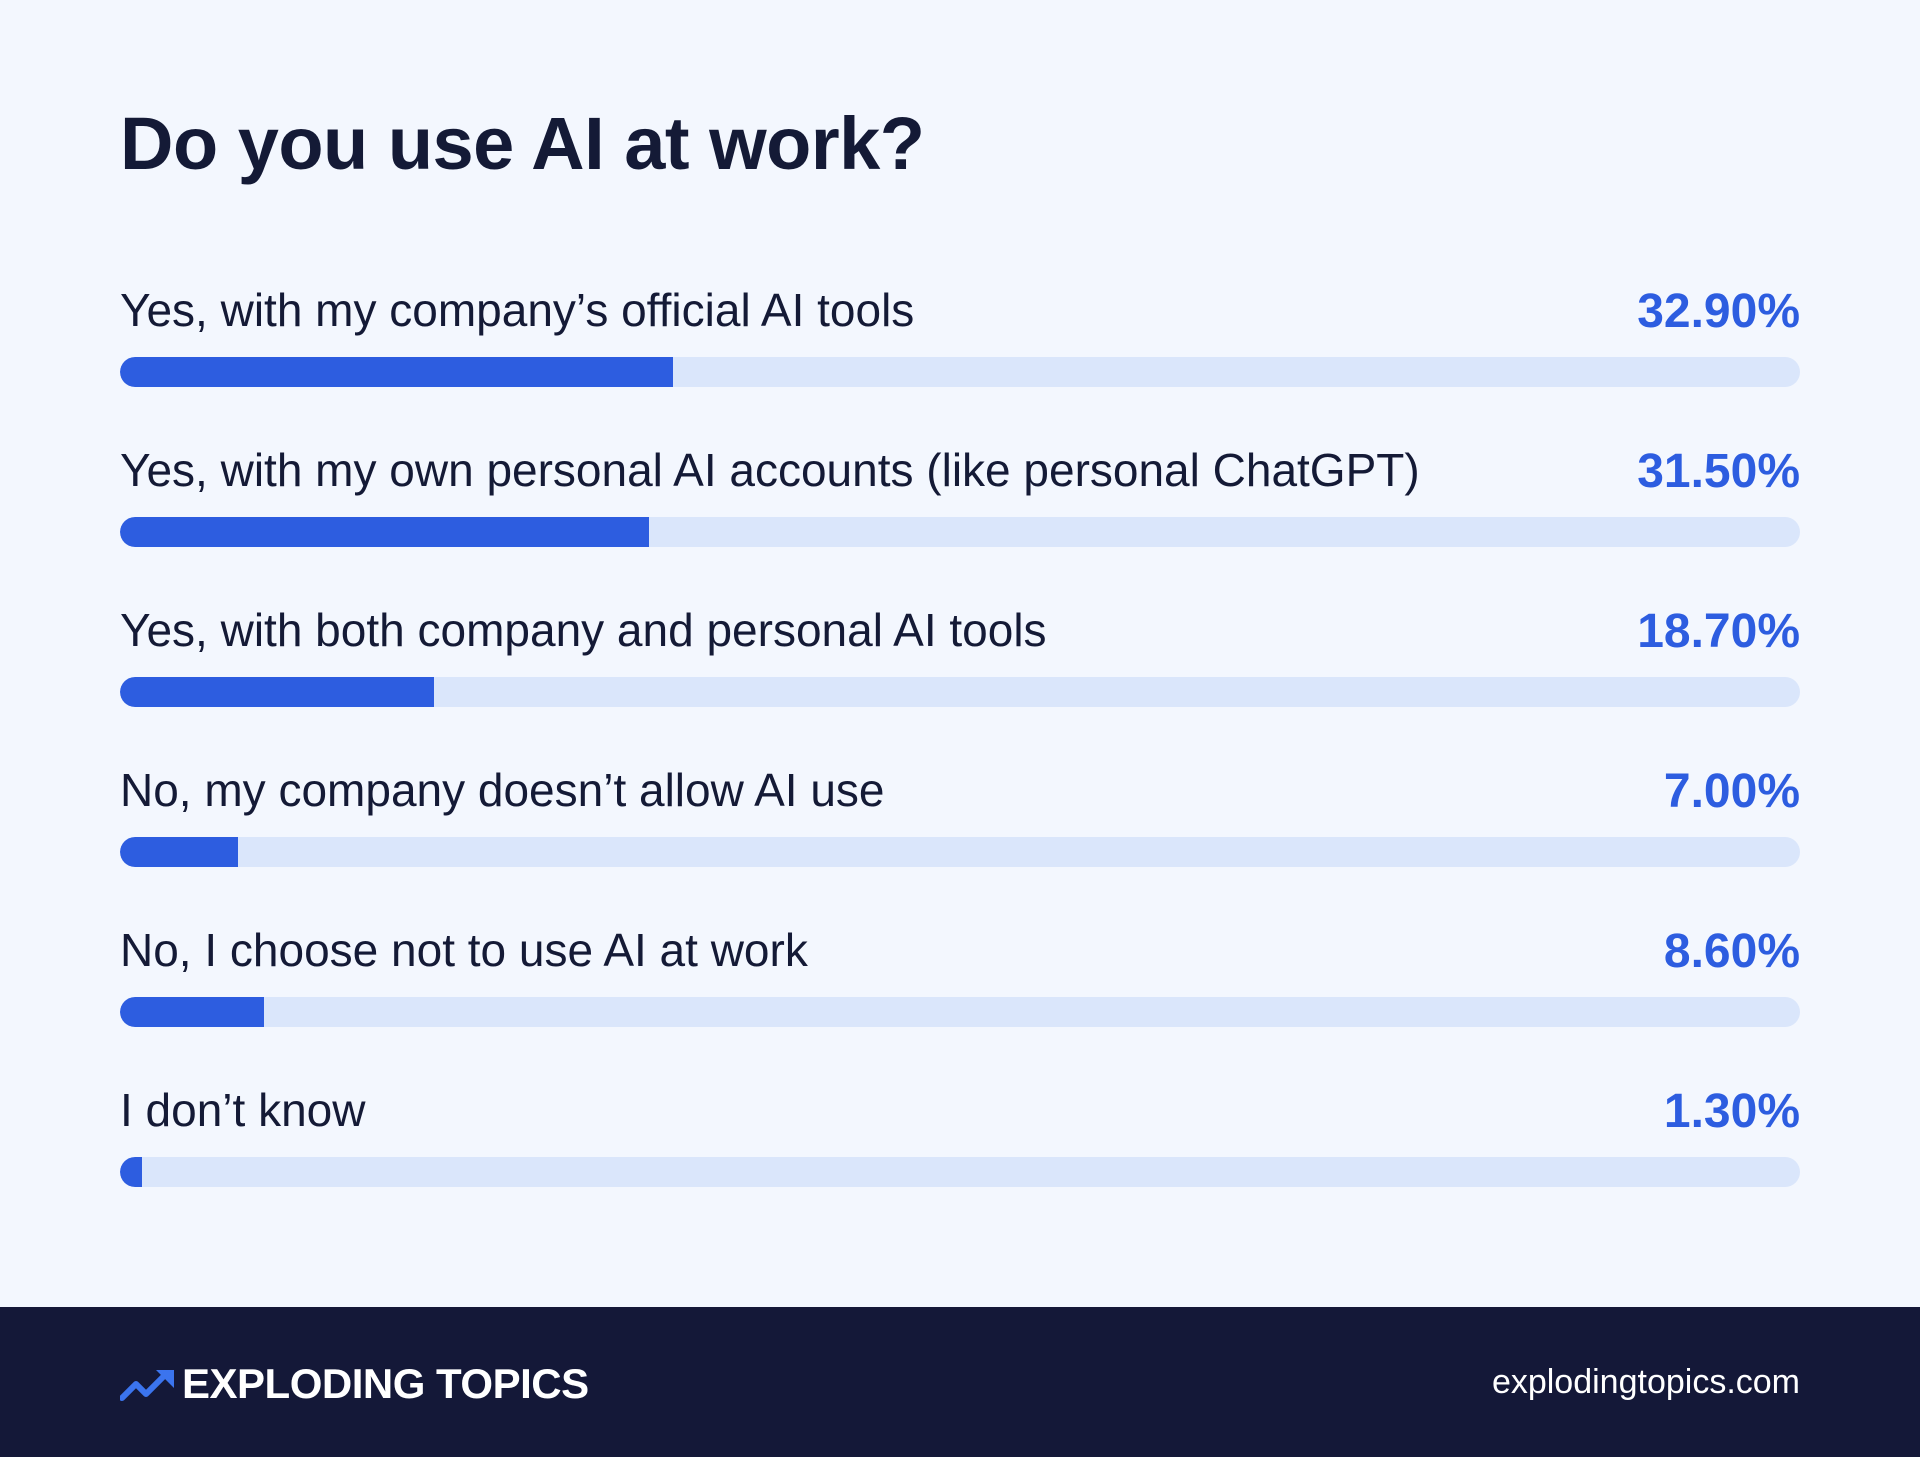 The height and width of the screenshot is (1457, 1920). I want to click on bar-row: I don’t know 1.30%, so click(960, 1155).